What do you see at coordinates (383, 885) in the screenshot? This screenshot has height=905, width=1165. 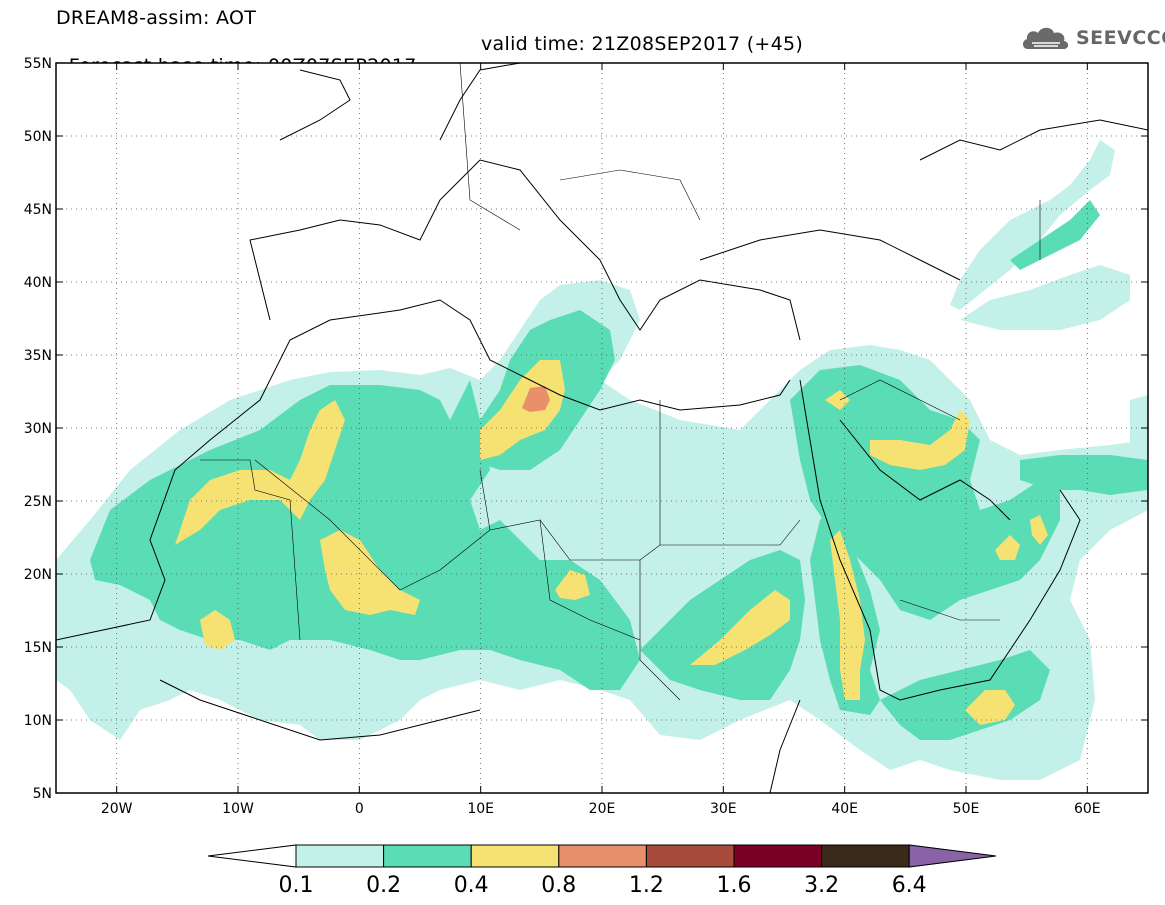 I see `colorbar-label: 0.2` at bounding box center [383, 885].